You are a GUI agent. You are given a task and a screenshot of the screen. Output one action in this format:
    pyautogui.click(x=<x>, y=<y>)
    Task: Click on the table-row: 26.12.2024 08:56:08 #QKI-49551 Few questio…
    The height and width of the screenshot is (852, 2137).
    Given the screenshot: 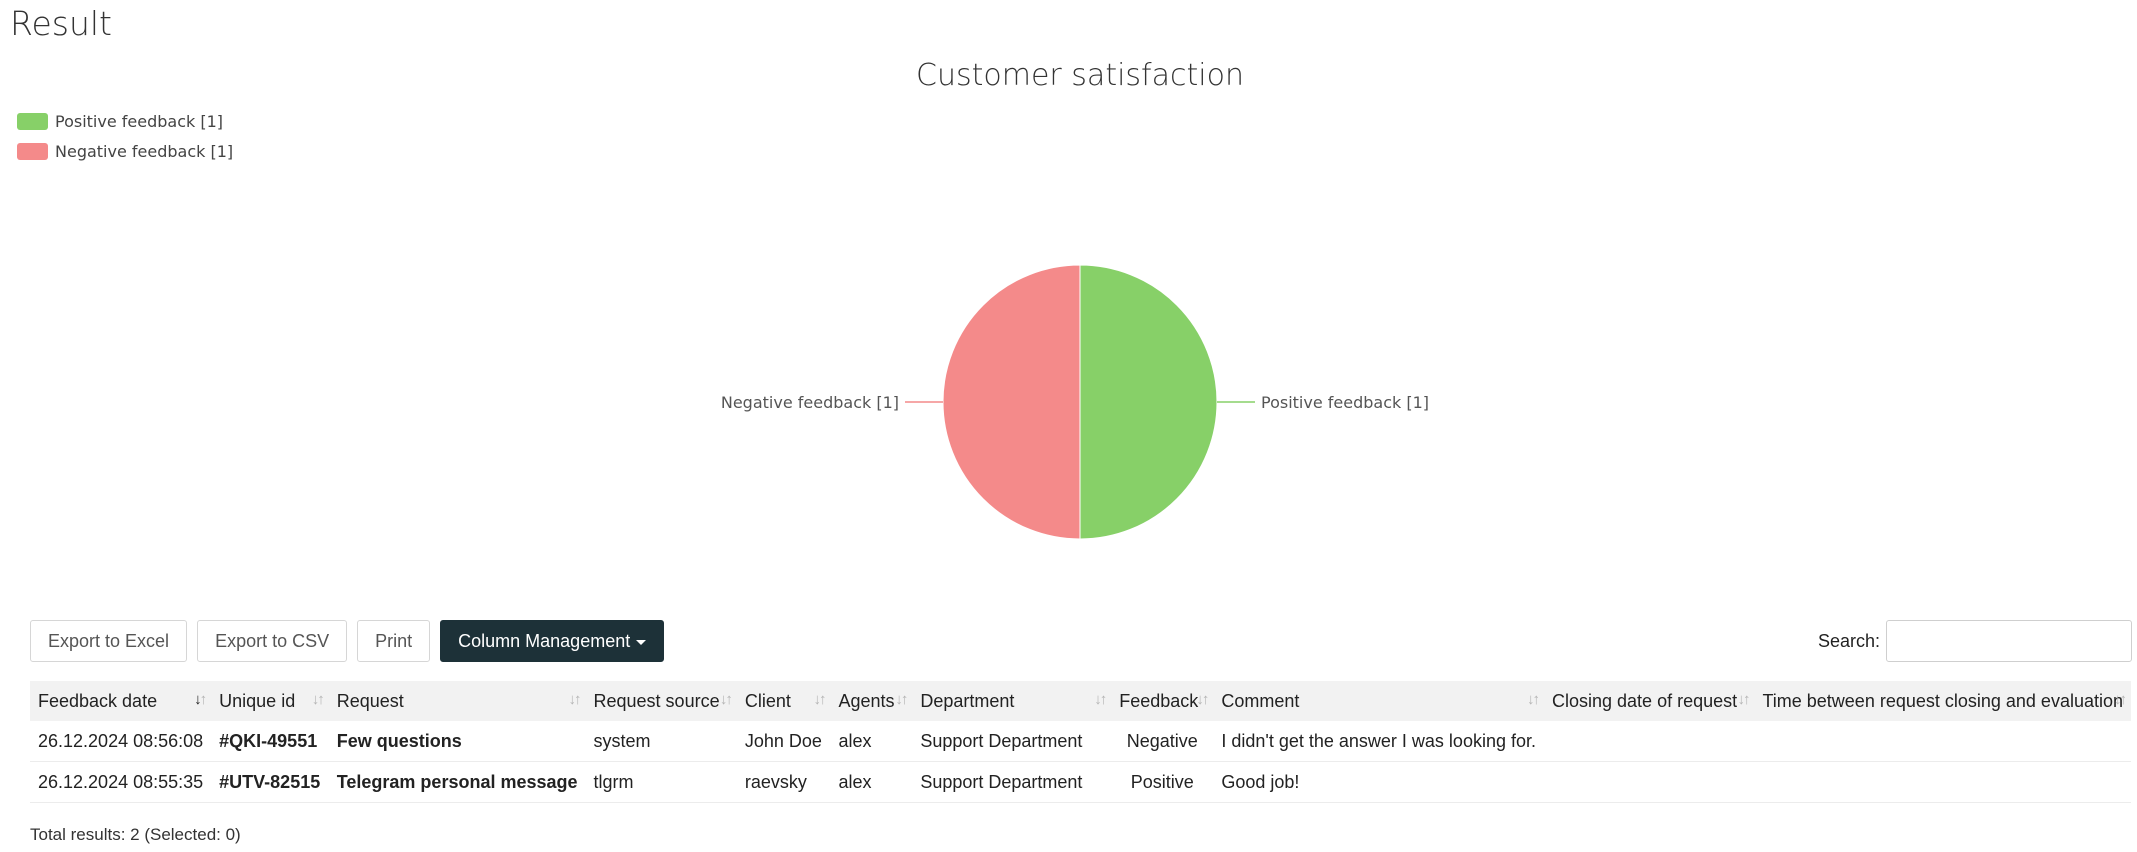 What is the action you would take?
    pyautogui.click(x=1080, y=741)
    